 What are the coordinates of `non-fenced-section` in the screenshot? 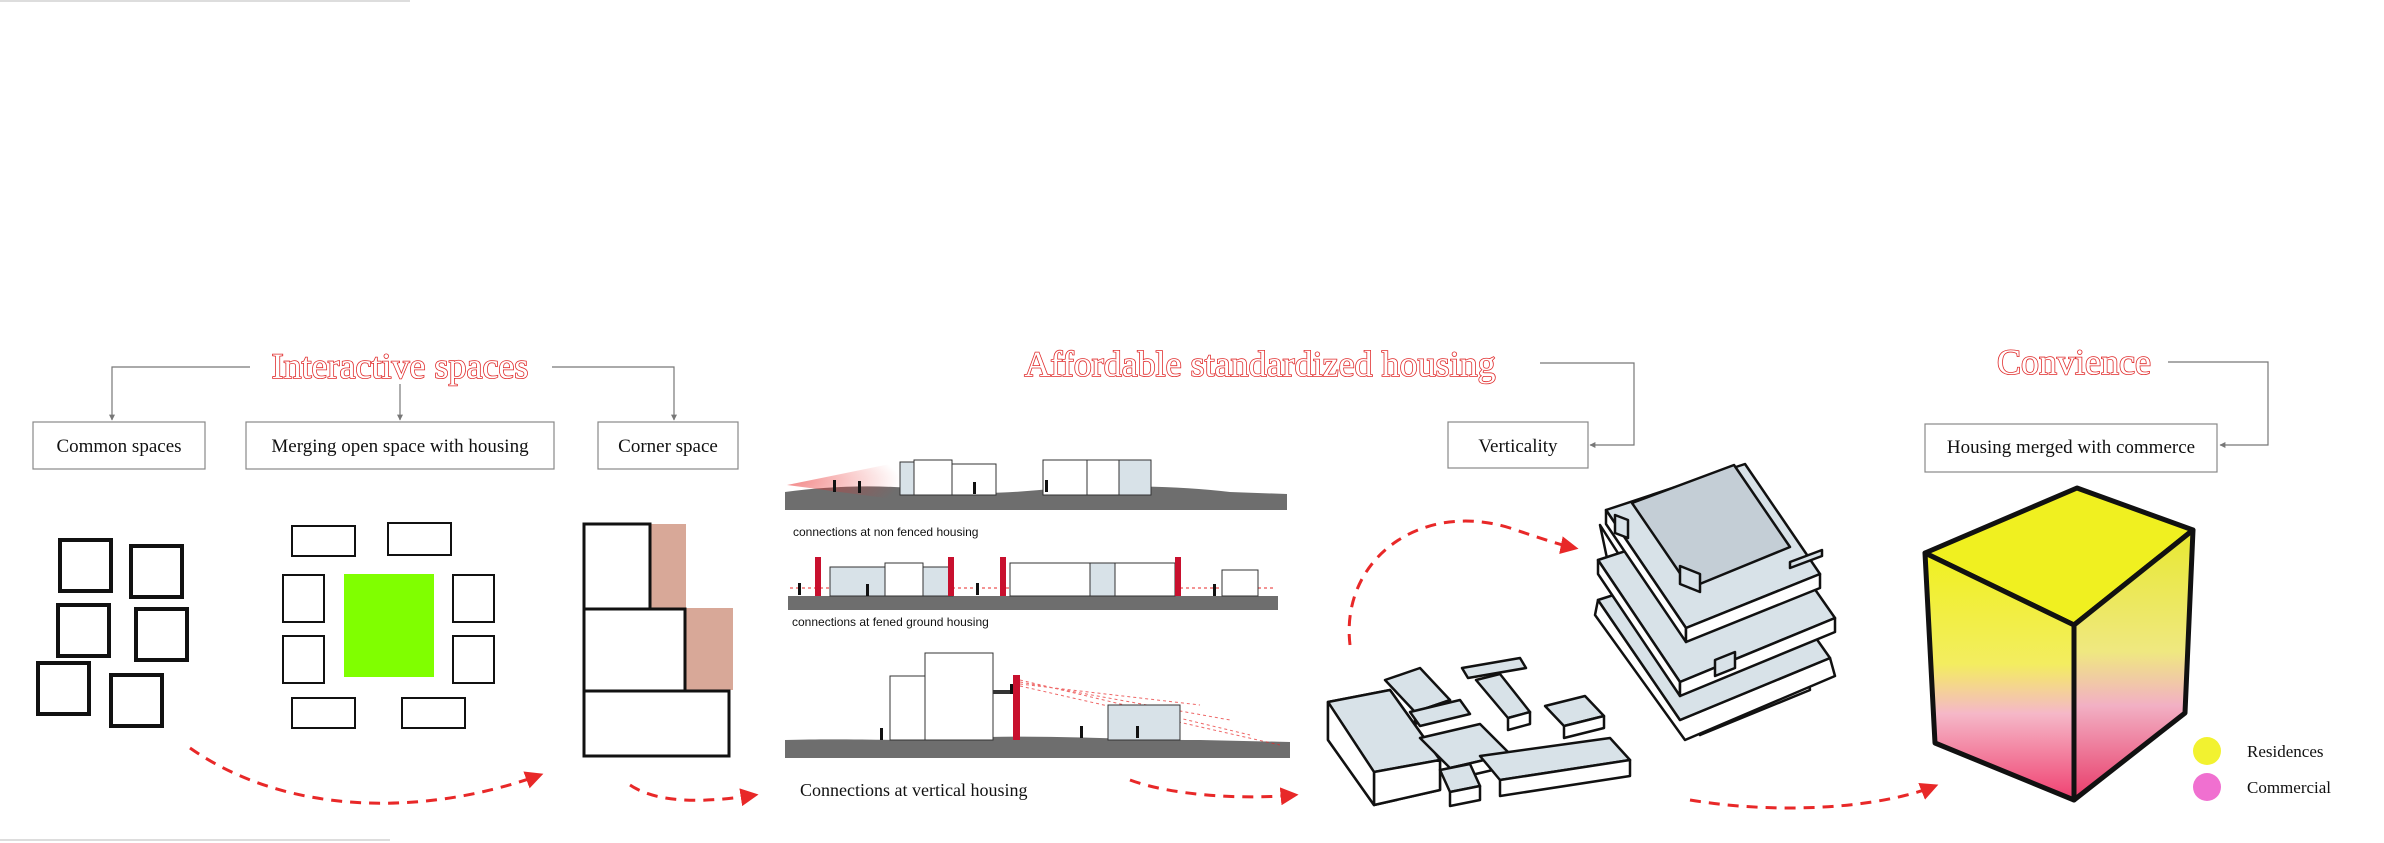 It's located at (1036, 484).